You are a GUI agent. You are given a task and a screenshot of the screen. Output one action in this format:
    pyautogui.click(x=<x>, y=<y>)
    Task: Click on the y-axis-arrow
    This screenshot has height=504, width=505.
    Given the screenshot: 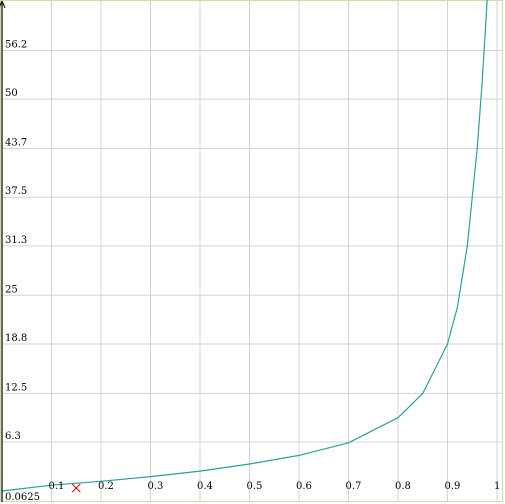 What is the action you would take?
    pyautogui.click(x=3, y=4)
    